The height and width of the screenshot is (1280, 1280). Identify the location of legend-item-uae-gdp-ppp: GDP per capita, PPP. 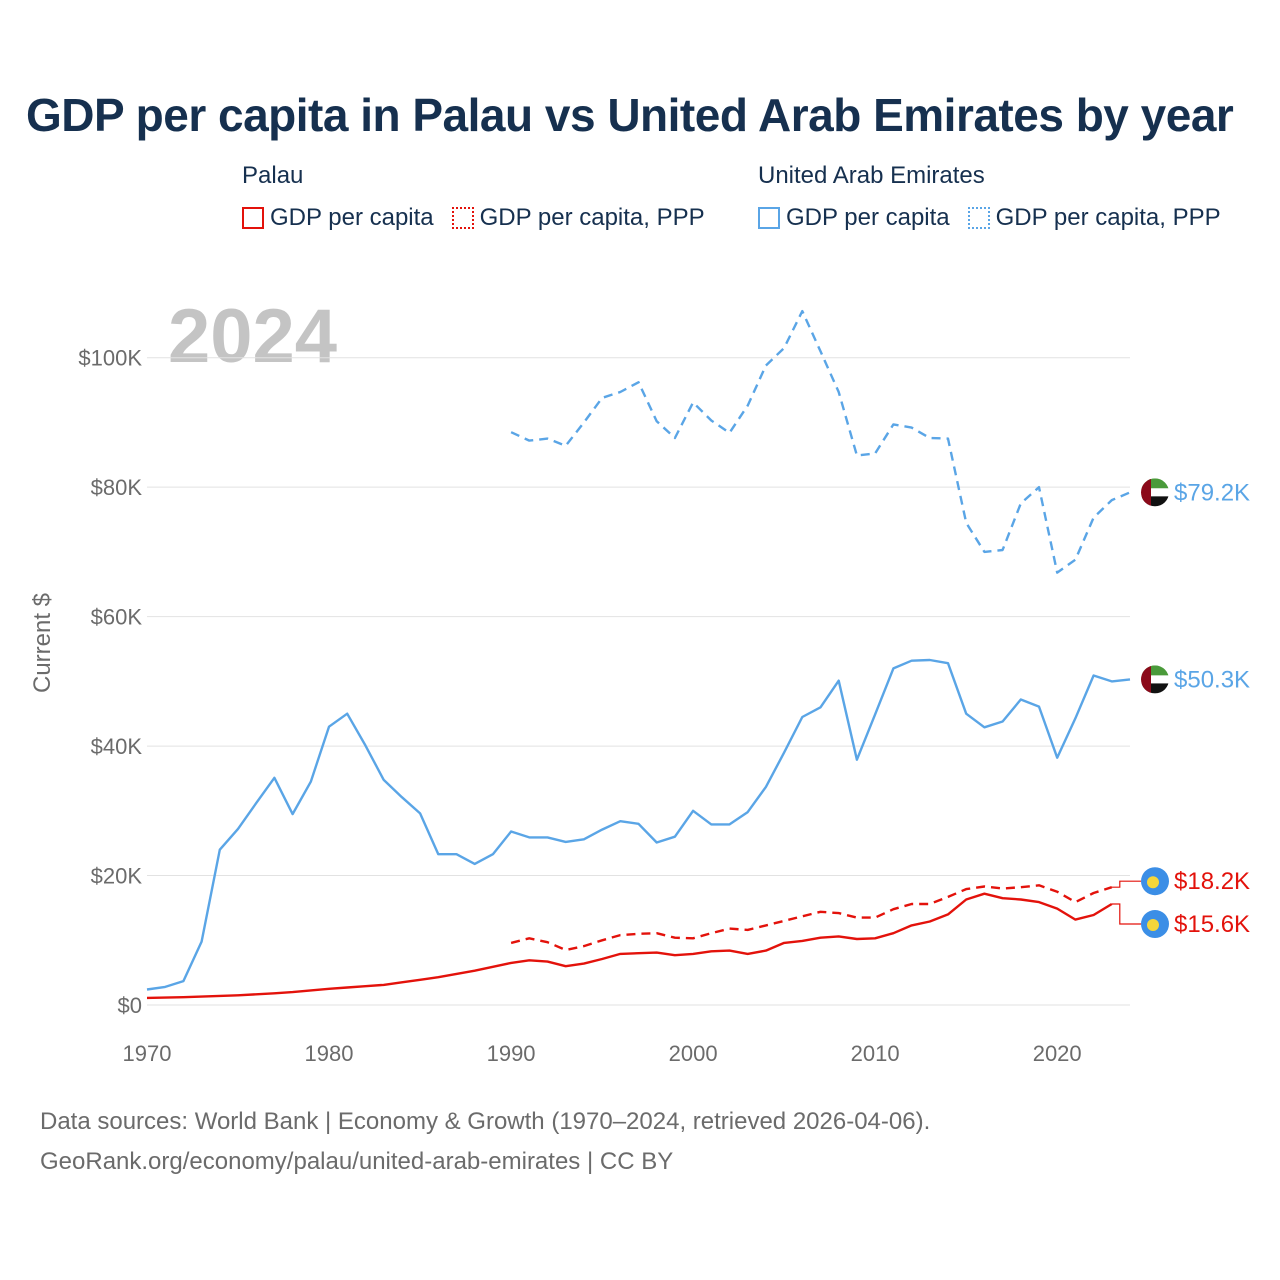
(1094, 218).